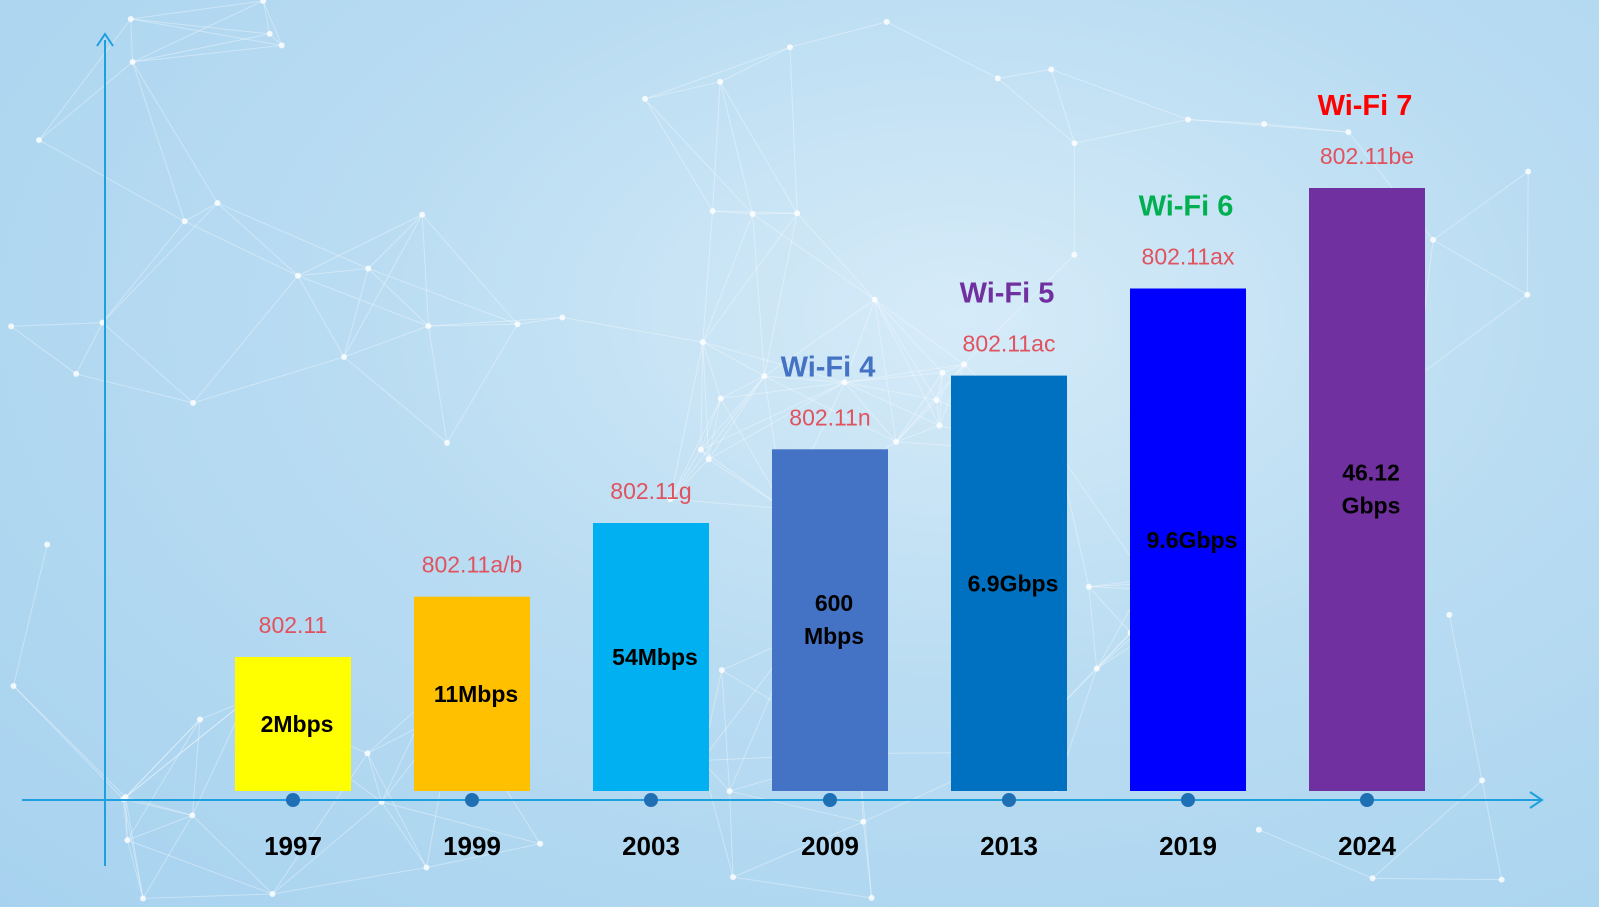 This screenshot has height=907, width=1599. I want to click on year-tick-label: 2019, so click(1188, 846).